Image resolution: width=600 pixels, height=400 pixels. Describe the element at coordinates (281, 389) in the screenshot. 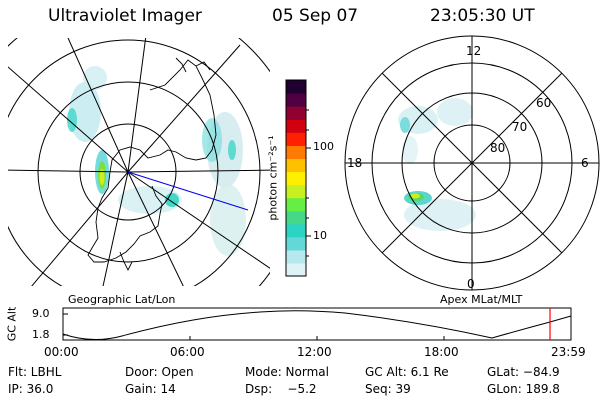

I see `dsp-info: Dsp: −5.2` at that location.